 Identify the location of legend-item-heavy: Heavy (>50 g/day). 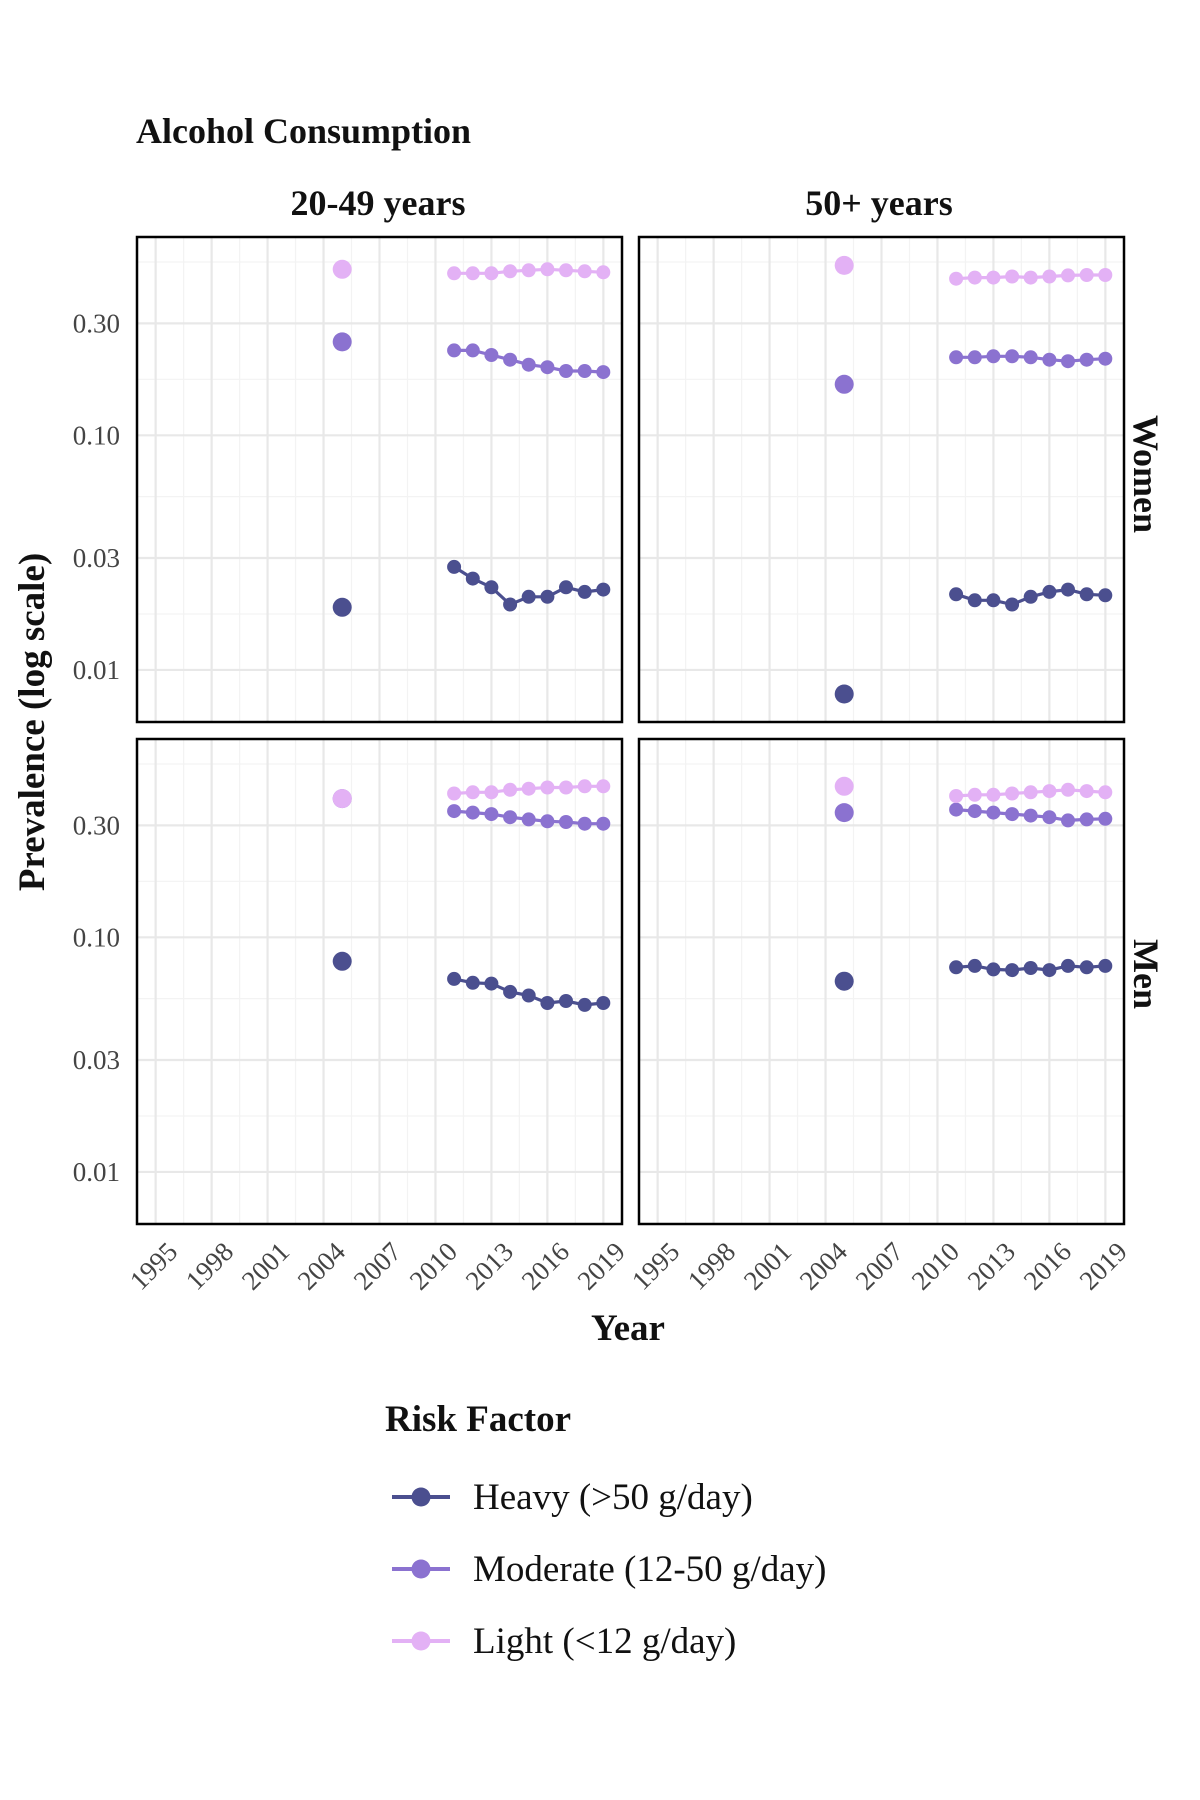
(572, 1497).